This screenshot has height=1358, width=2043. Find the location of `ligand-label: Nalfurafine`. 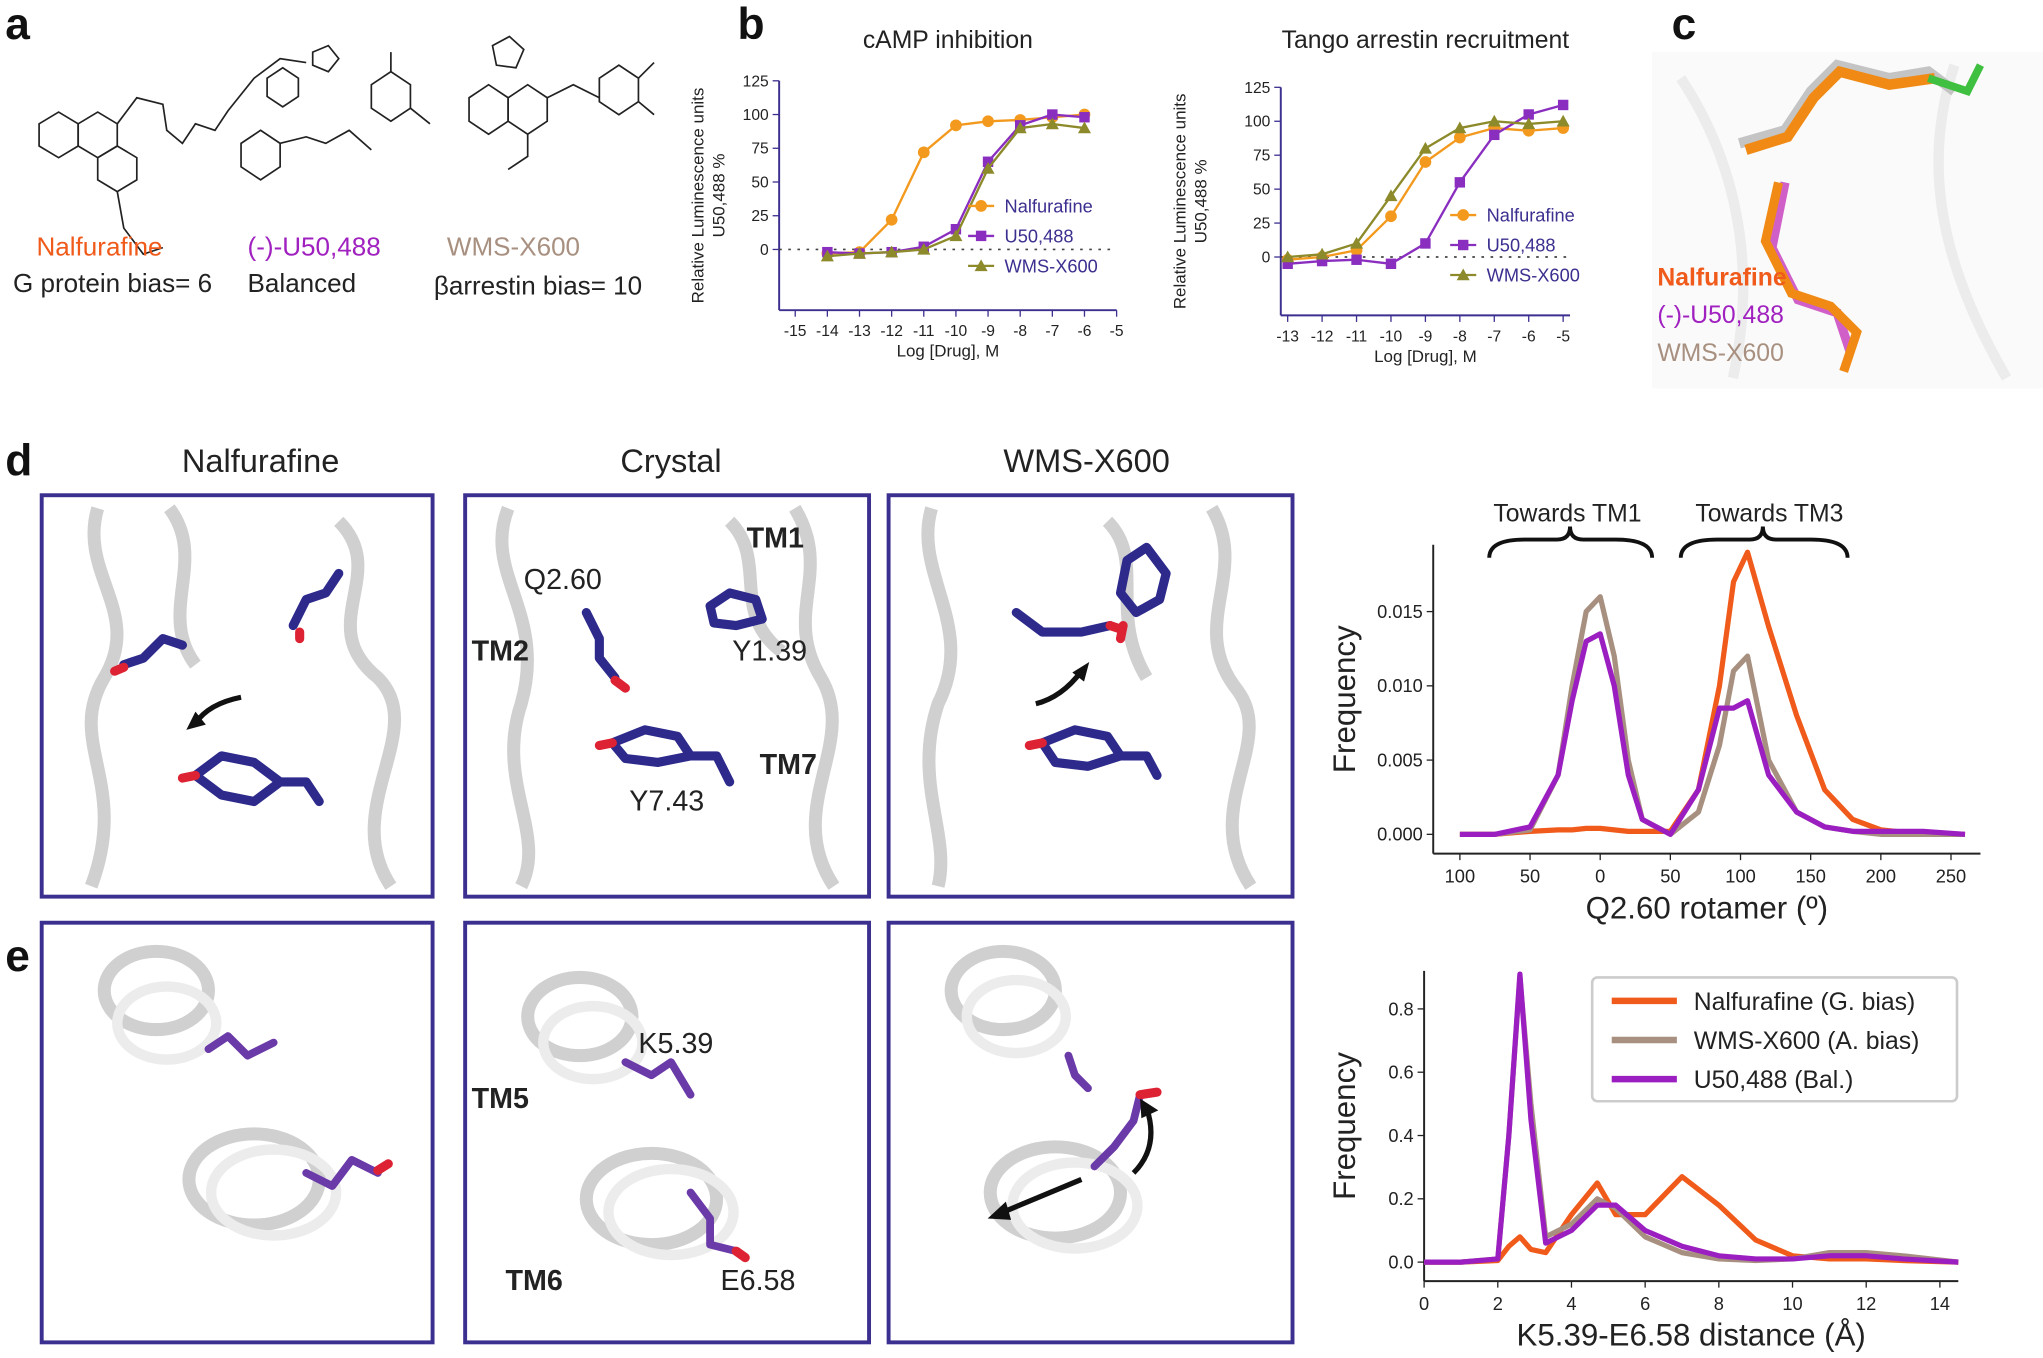

ligand-label: Nalfurafine is located at coordinates (1721, 277).